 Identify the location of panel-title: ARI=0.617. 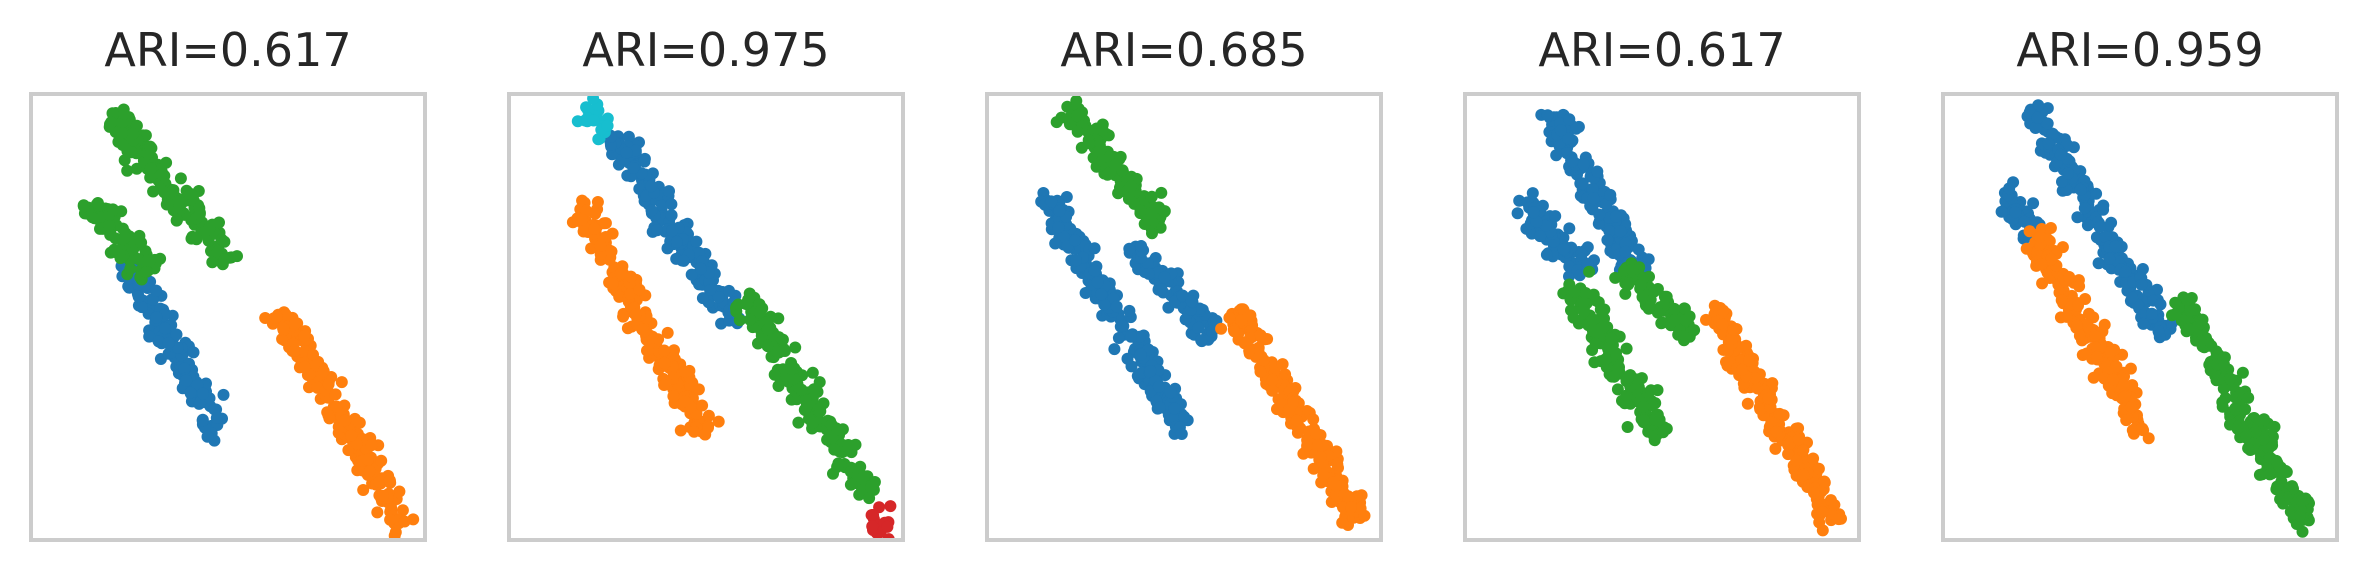
(227, 50).